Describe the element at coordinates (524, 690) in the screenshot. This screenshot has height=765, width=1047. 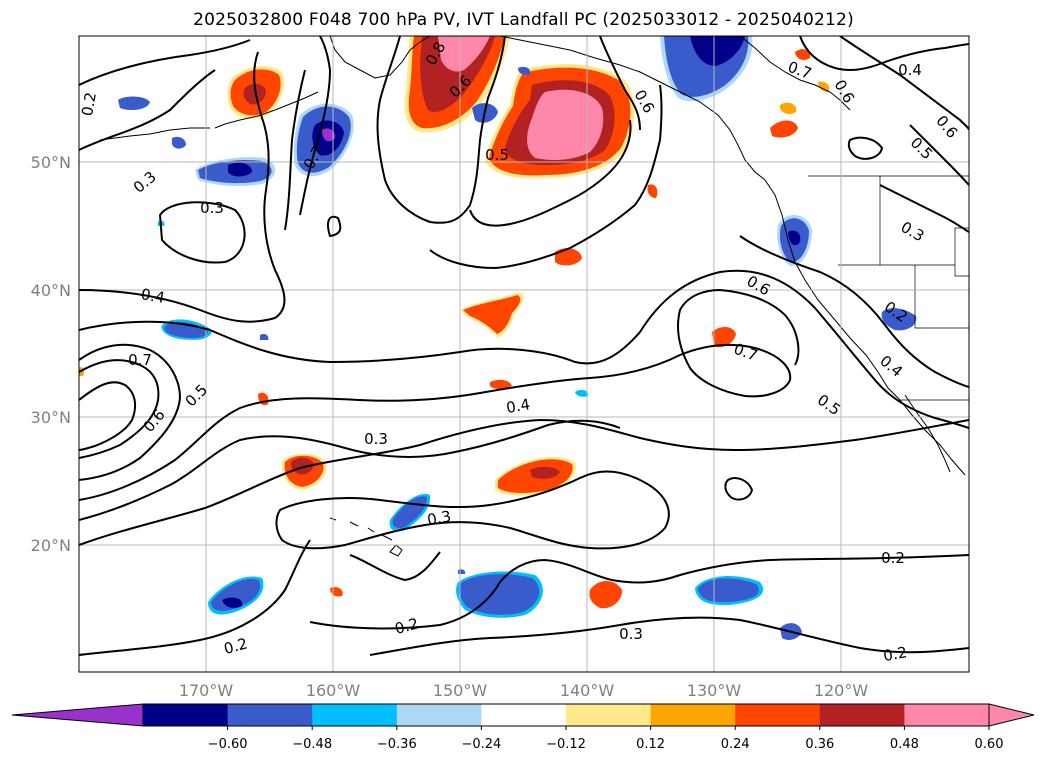
I see `longitude-labels: 170°W 160°W 150°W 140°W 130°W 120°W` at that location.